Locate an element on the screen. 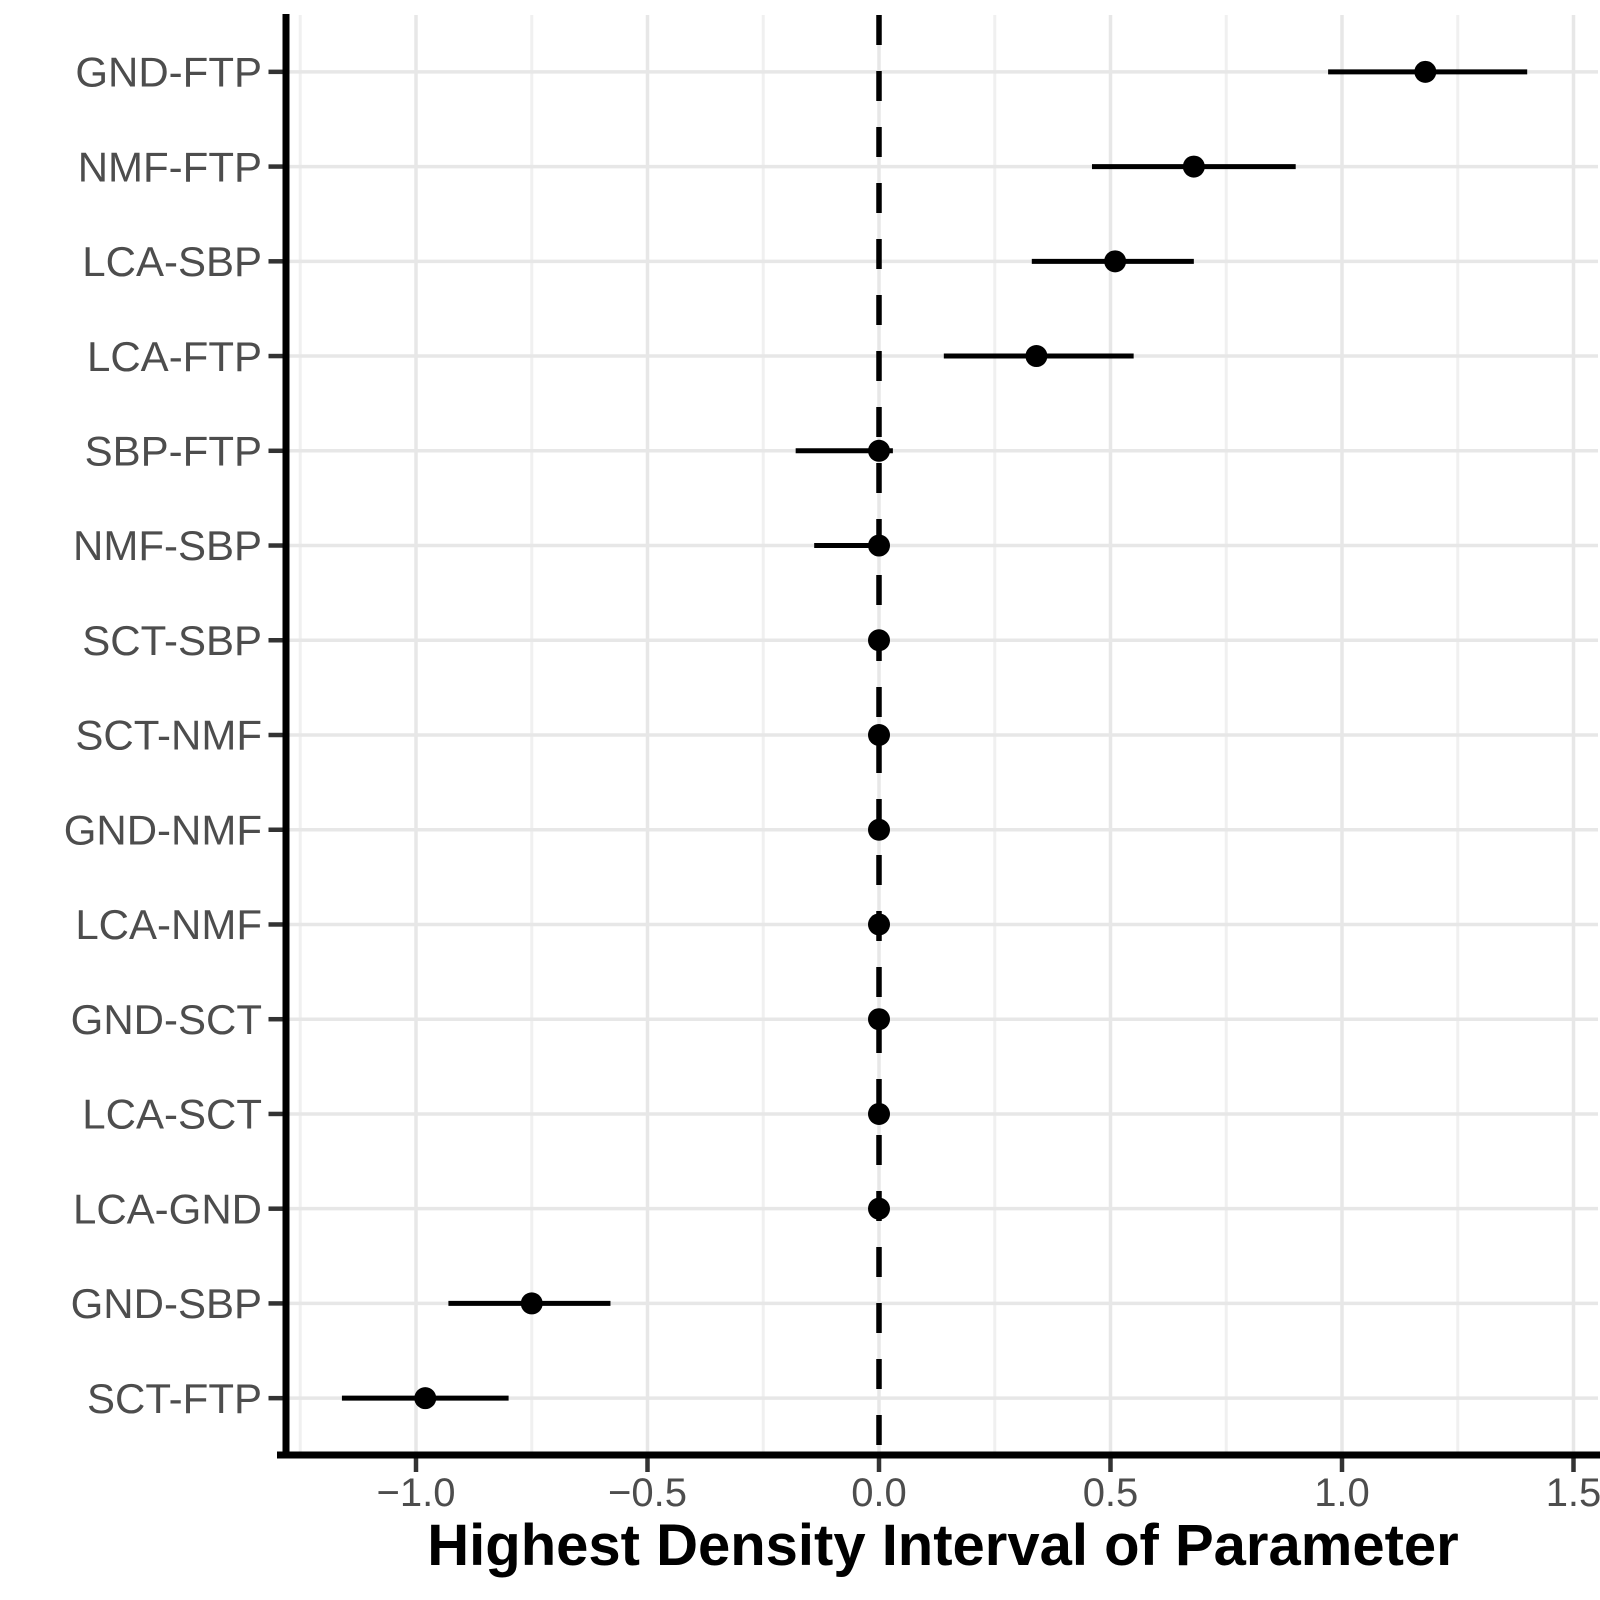 The image size is (1600, 1600). y-tick-label: GND-SBP is located at coordinates (166, 1303).